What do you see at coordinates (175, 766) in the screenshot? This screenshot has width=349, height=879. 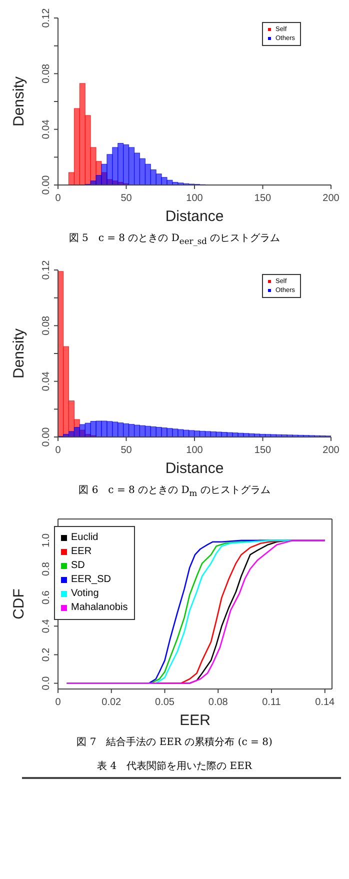 I see `text: 表 4 代表関節を用いた際の EER` at bounding box center [175, 766].